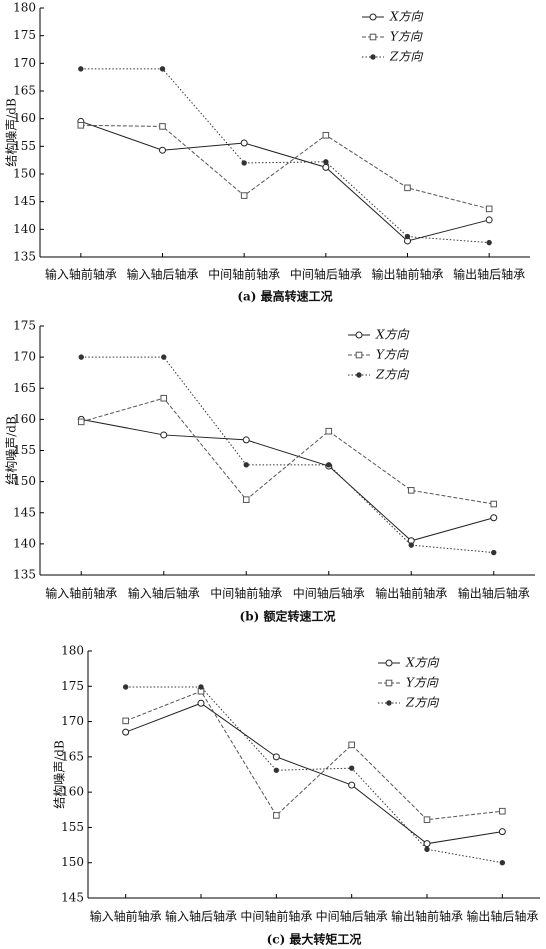 The image size is (546, 949). What do you see at coordinates (314, 939) in the screenshot?
I see `subtitle: (c) 最大转矩工况` at bounding box center [314, 939].